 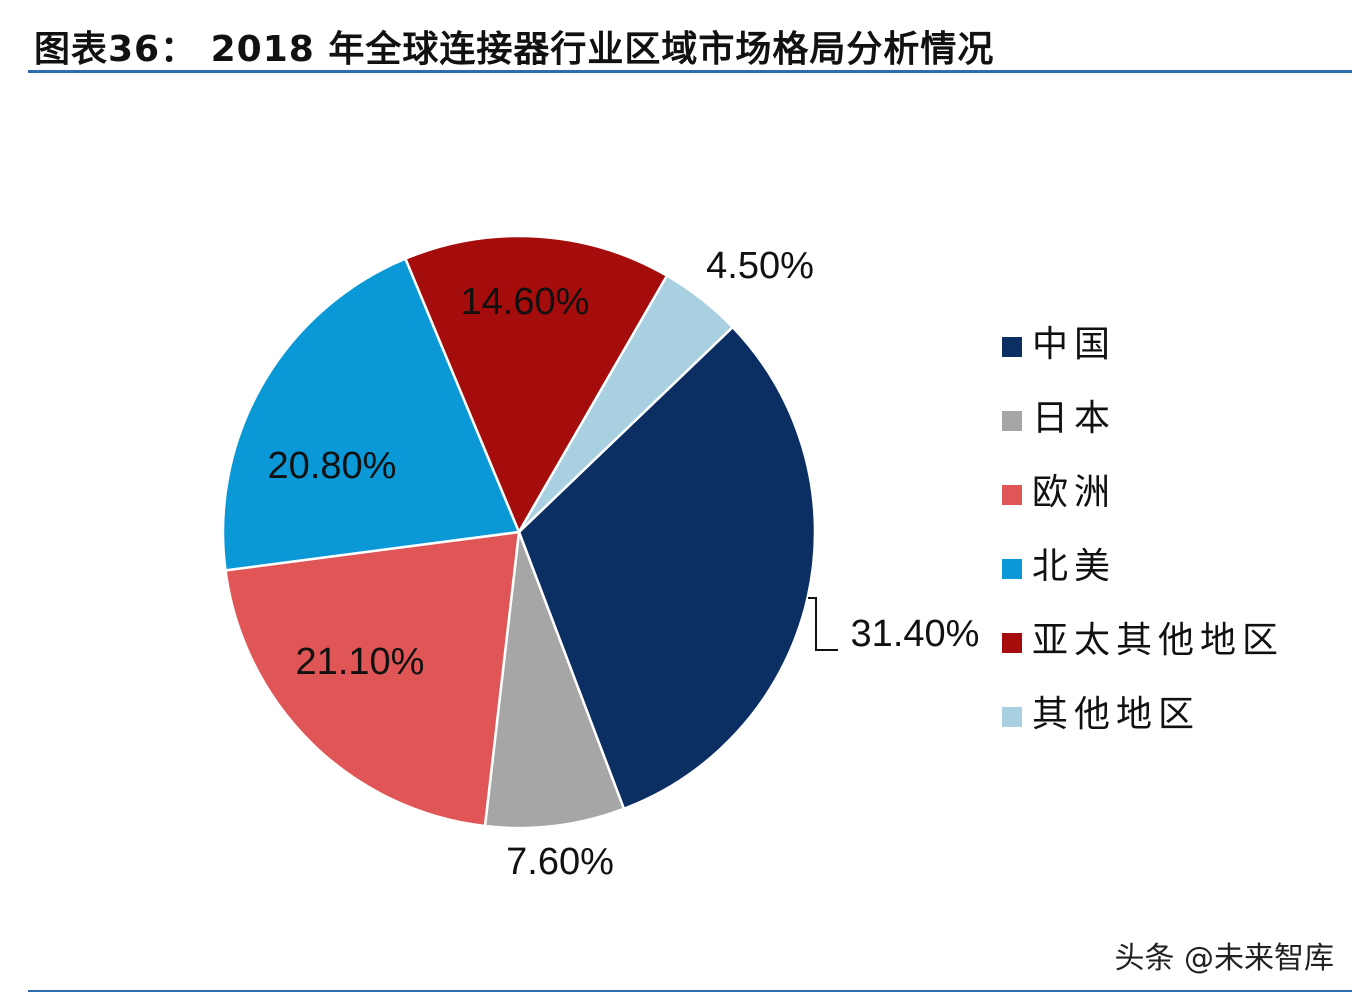 I want to click on bottom-rule, so click(x=690, y=991).